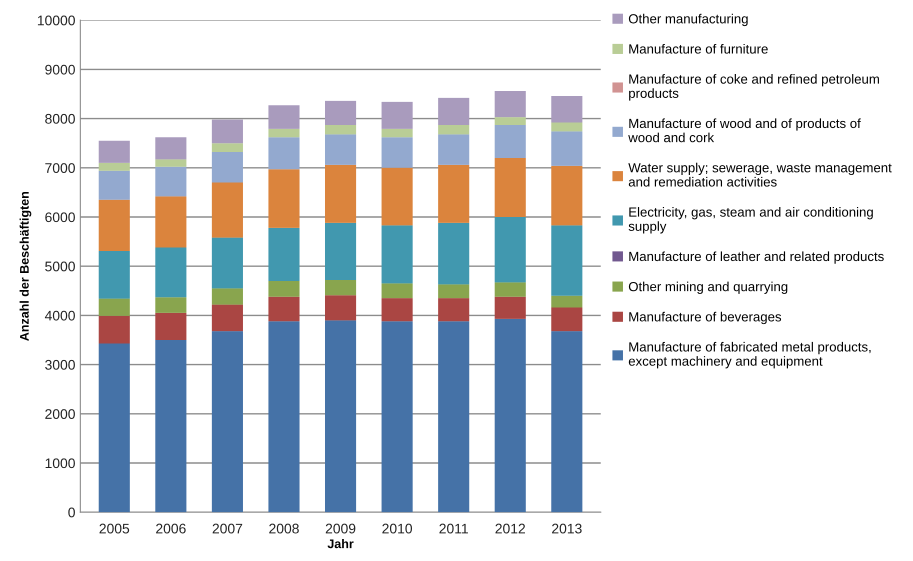 This screenshot has height=561, width=913. Describe the element at coordinates (60, 463) in the screenshot. I see `y-tick-label: 1000` at that location.